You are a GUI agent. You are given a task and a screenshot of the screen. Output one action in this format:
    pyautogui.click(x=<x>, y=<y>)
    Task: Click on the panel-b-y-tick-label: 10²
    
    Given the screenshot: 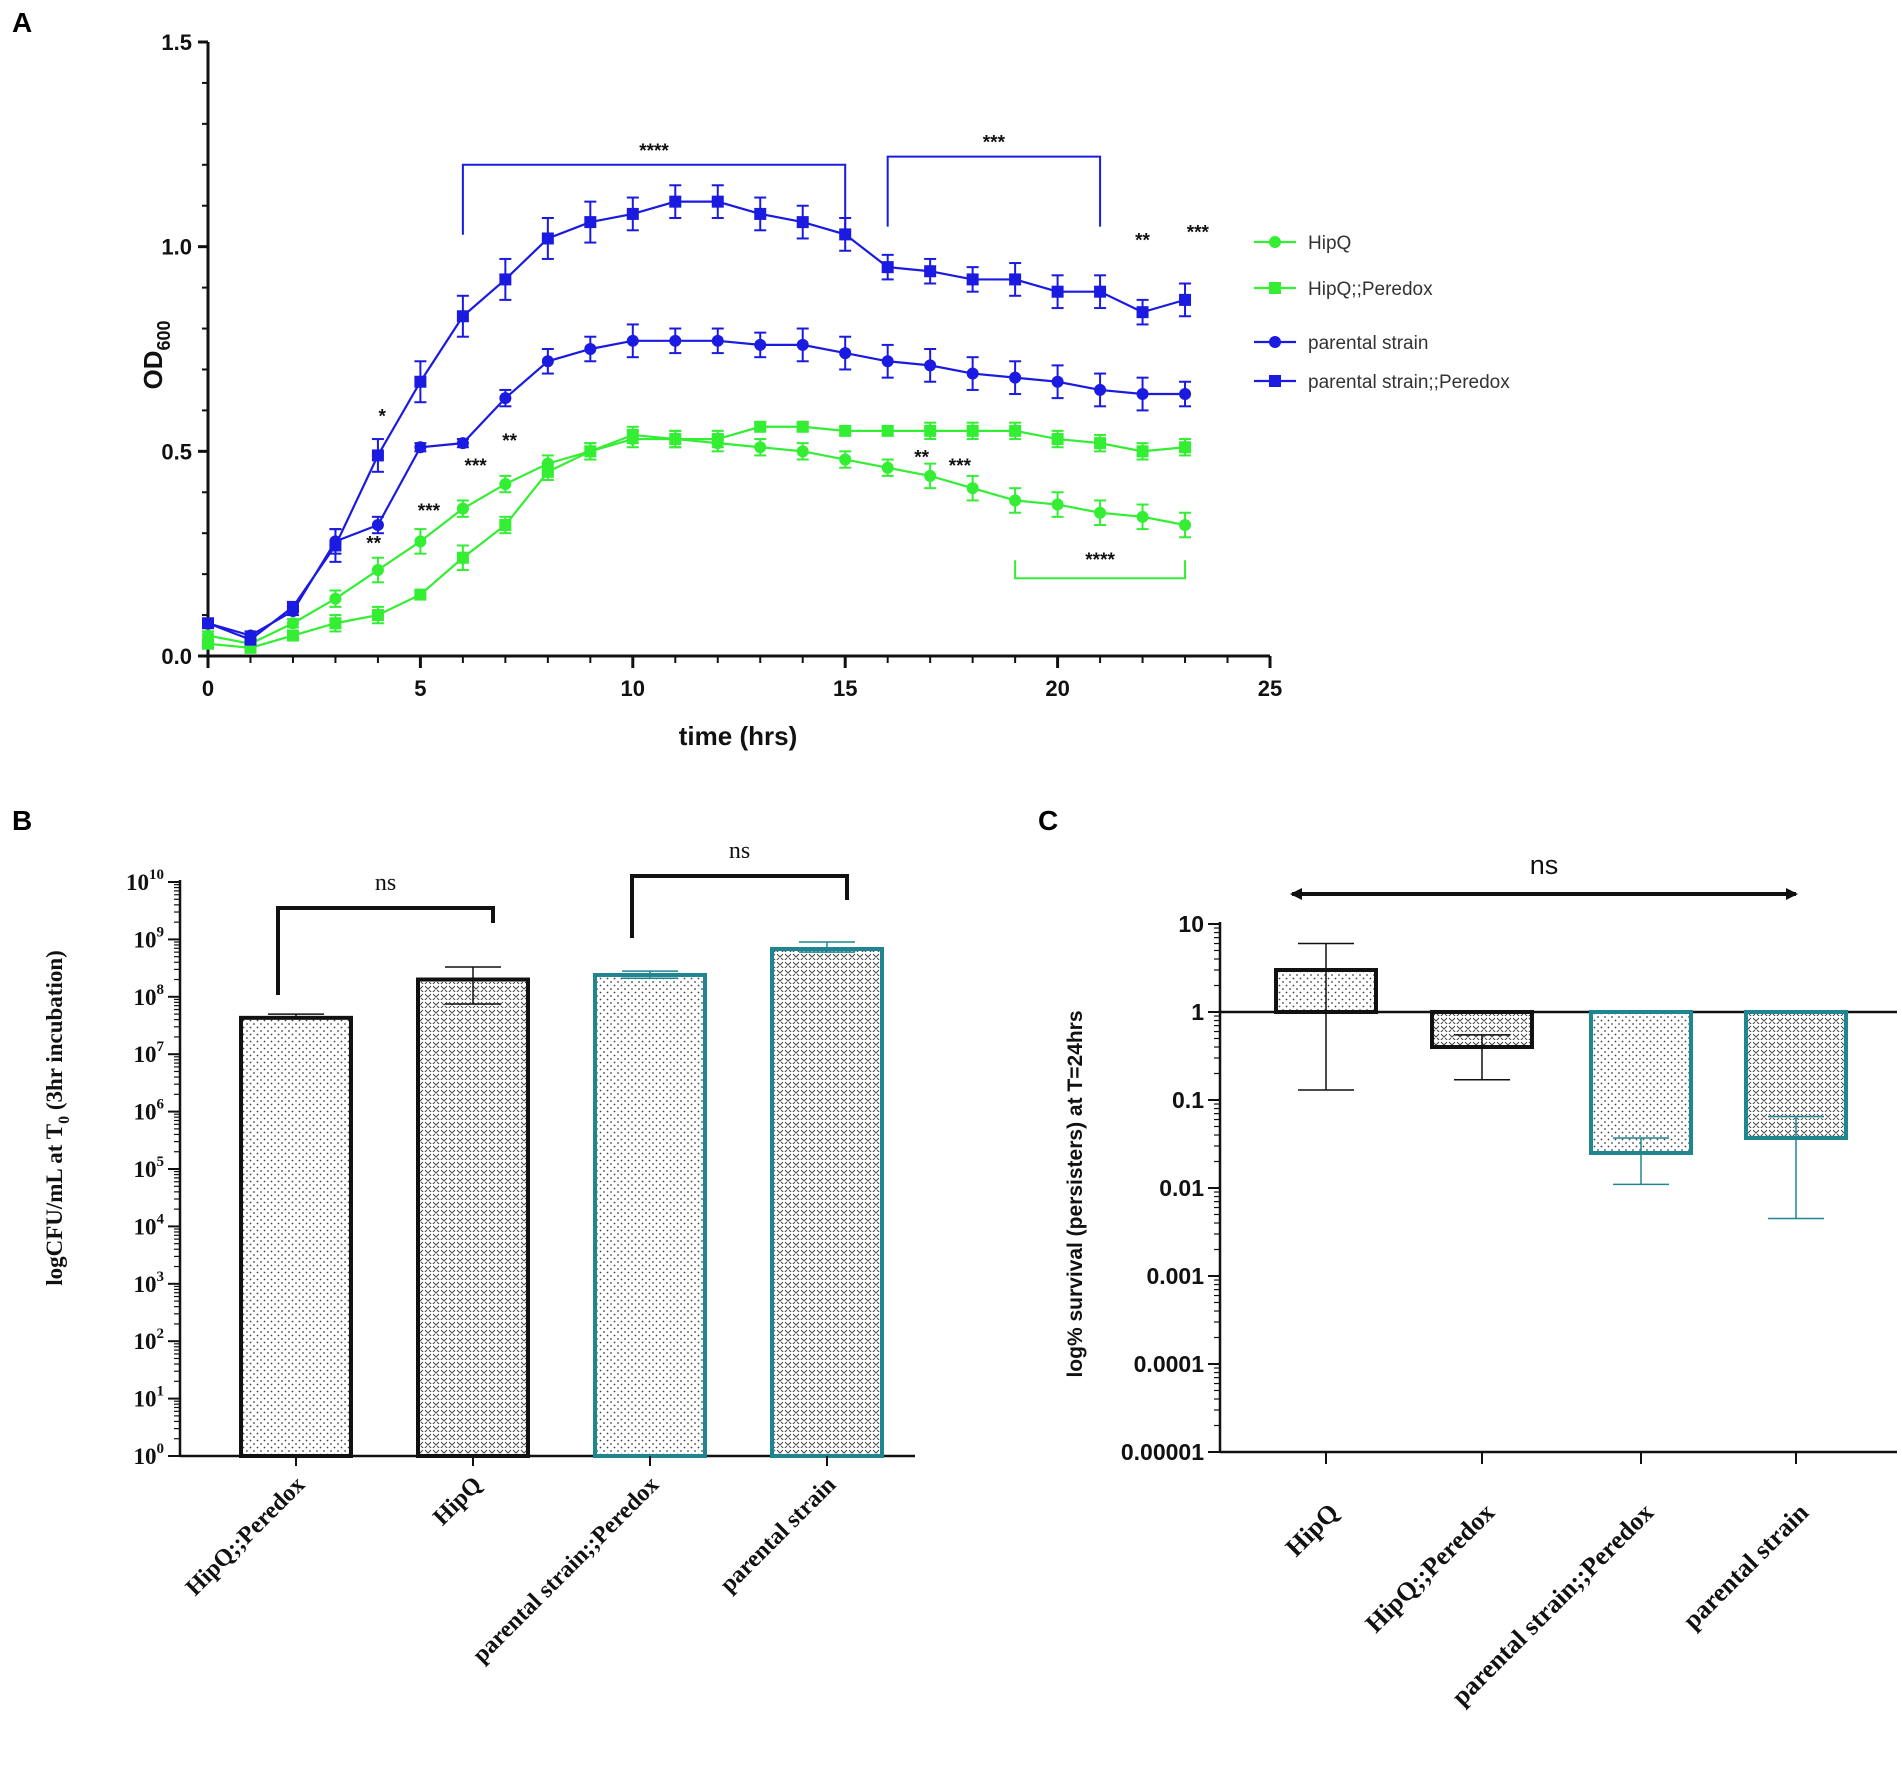 What is the action you would take?
    pyautogui.click(x=149, y=1340)
    